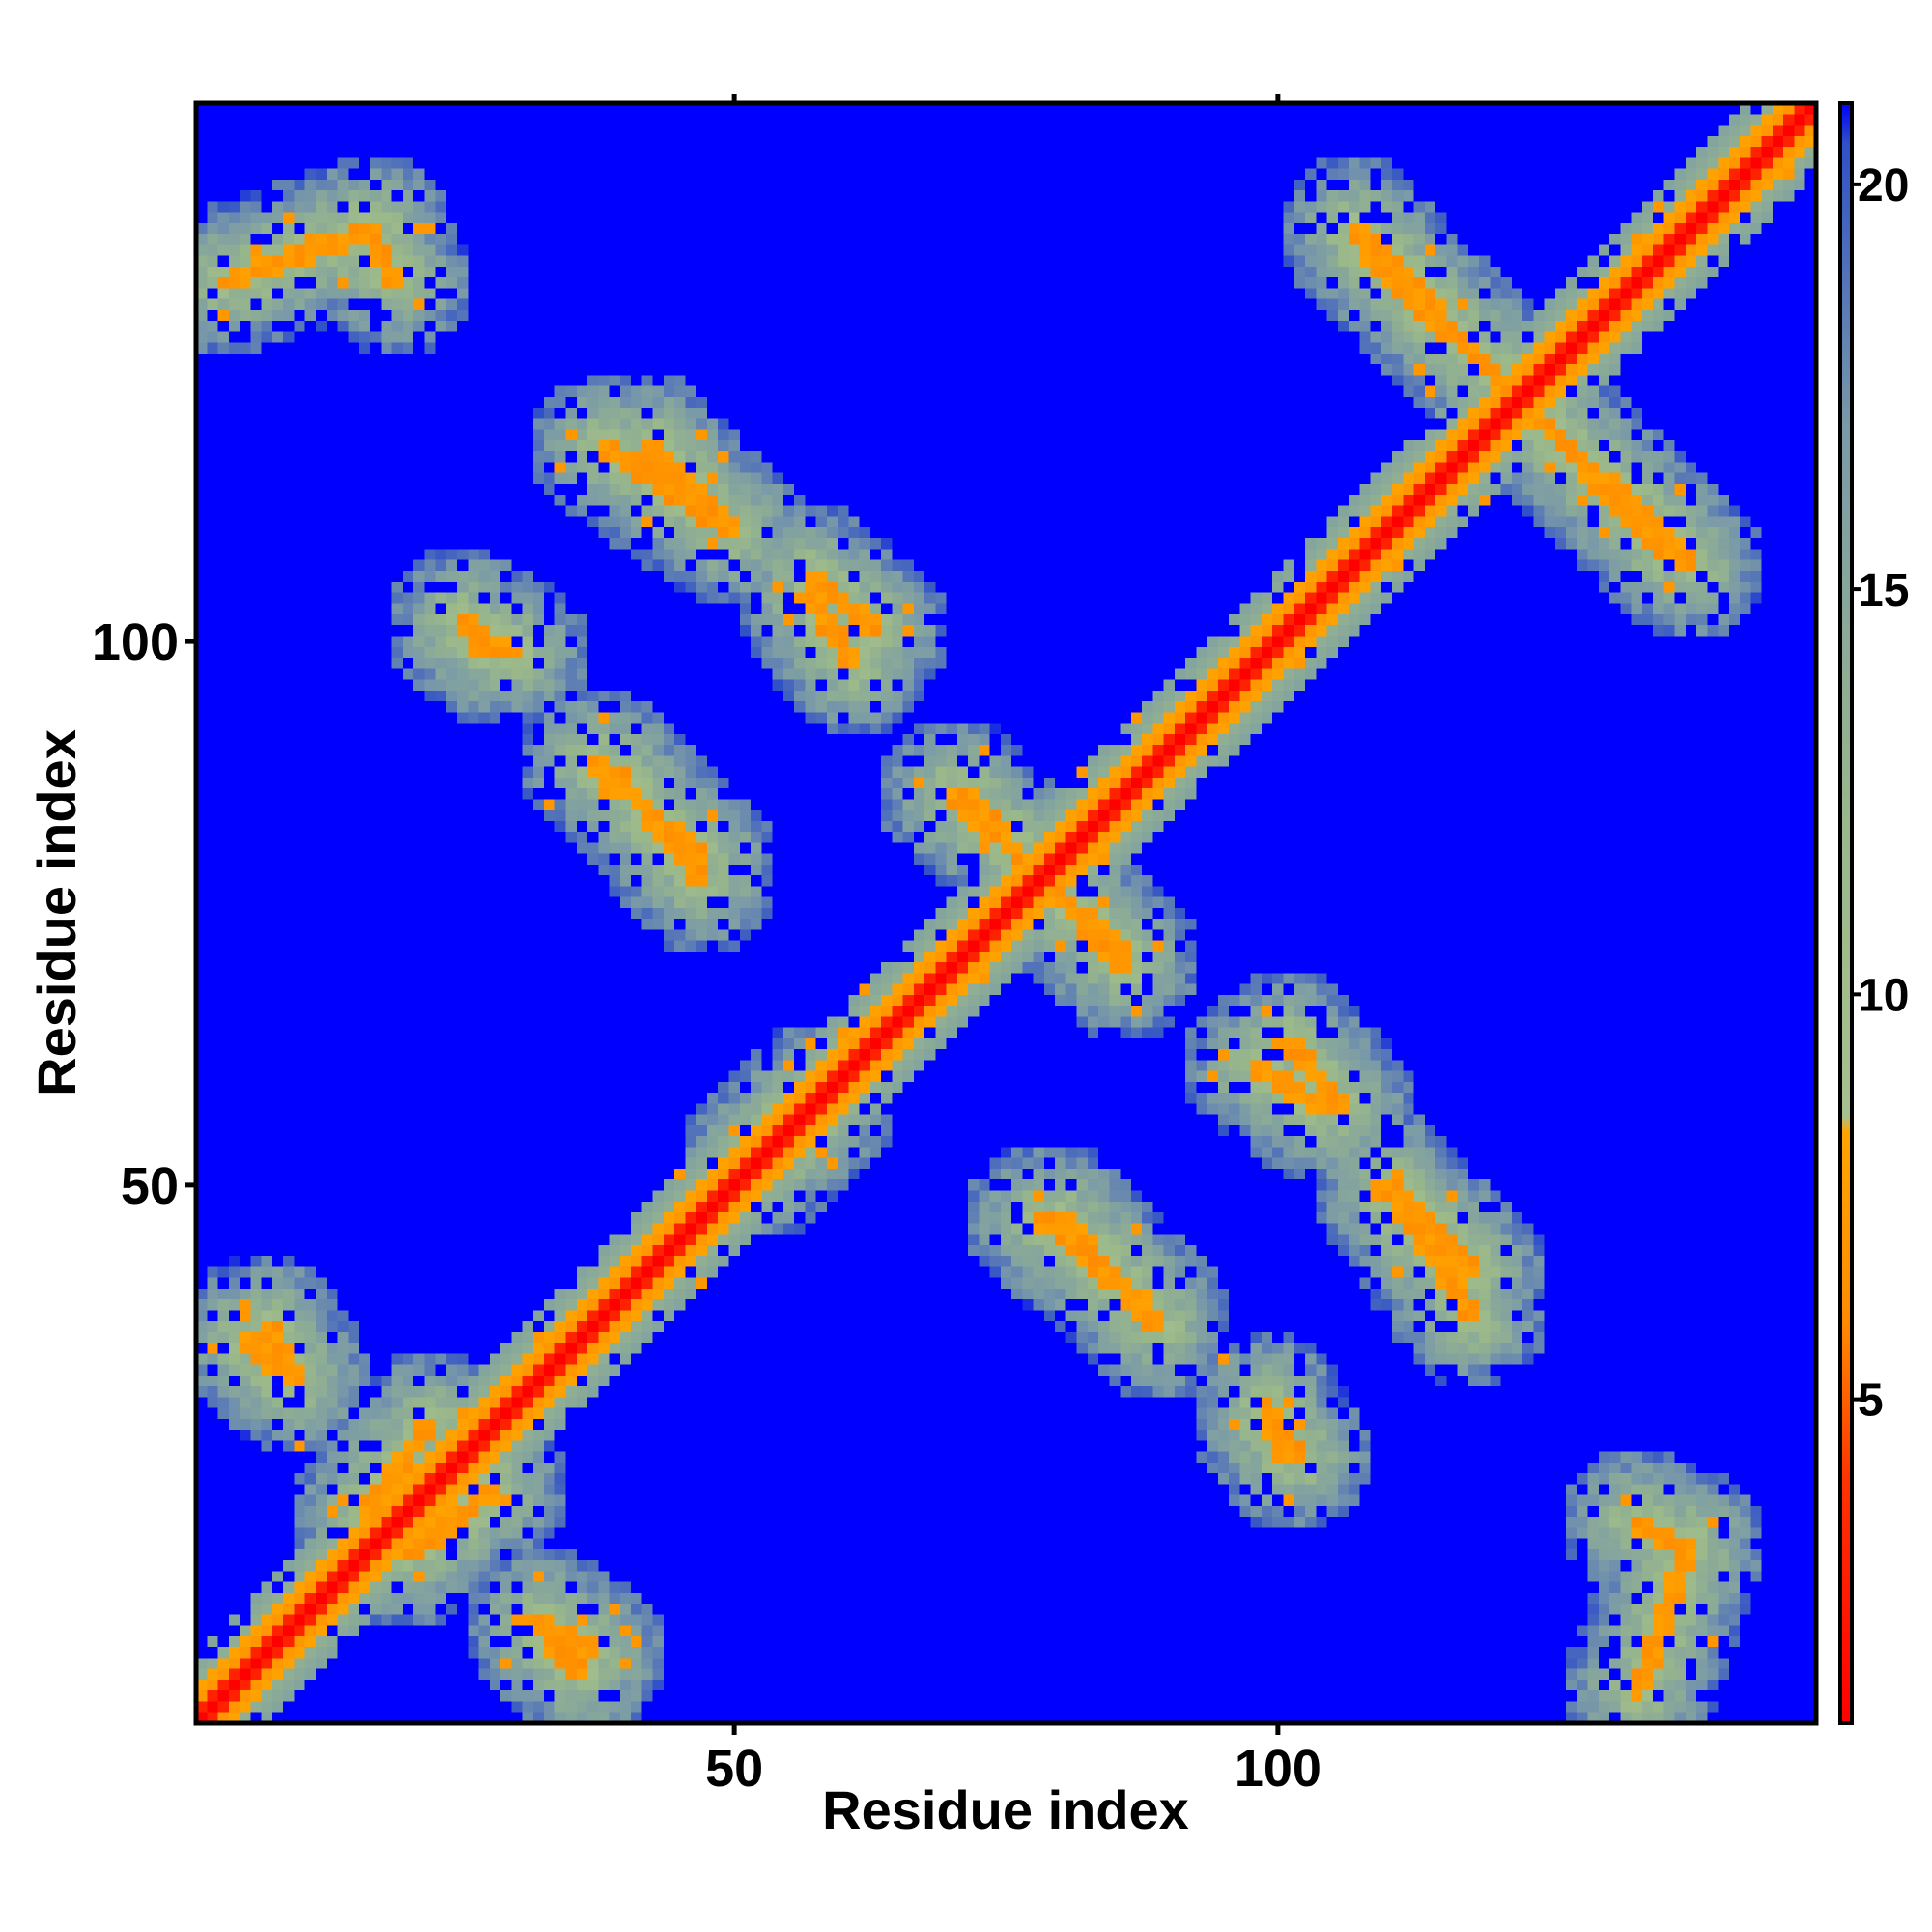 This screenshot has height=1932, width=1932. Describe the element at coordinates (1871, 1401) in the screenshot. I see `colorbar-tick-label: 5` at that location.